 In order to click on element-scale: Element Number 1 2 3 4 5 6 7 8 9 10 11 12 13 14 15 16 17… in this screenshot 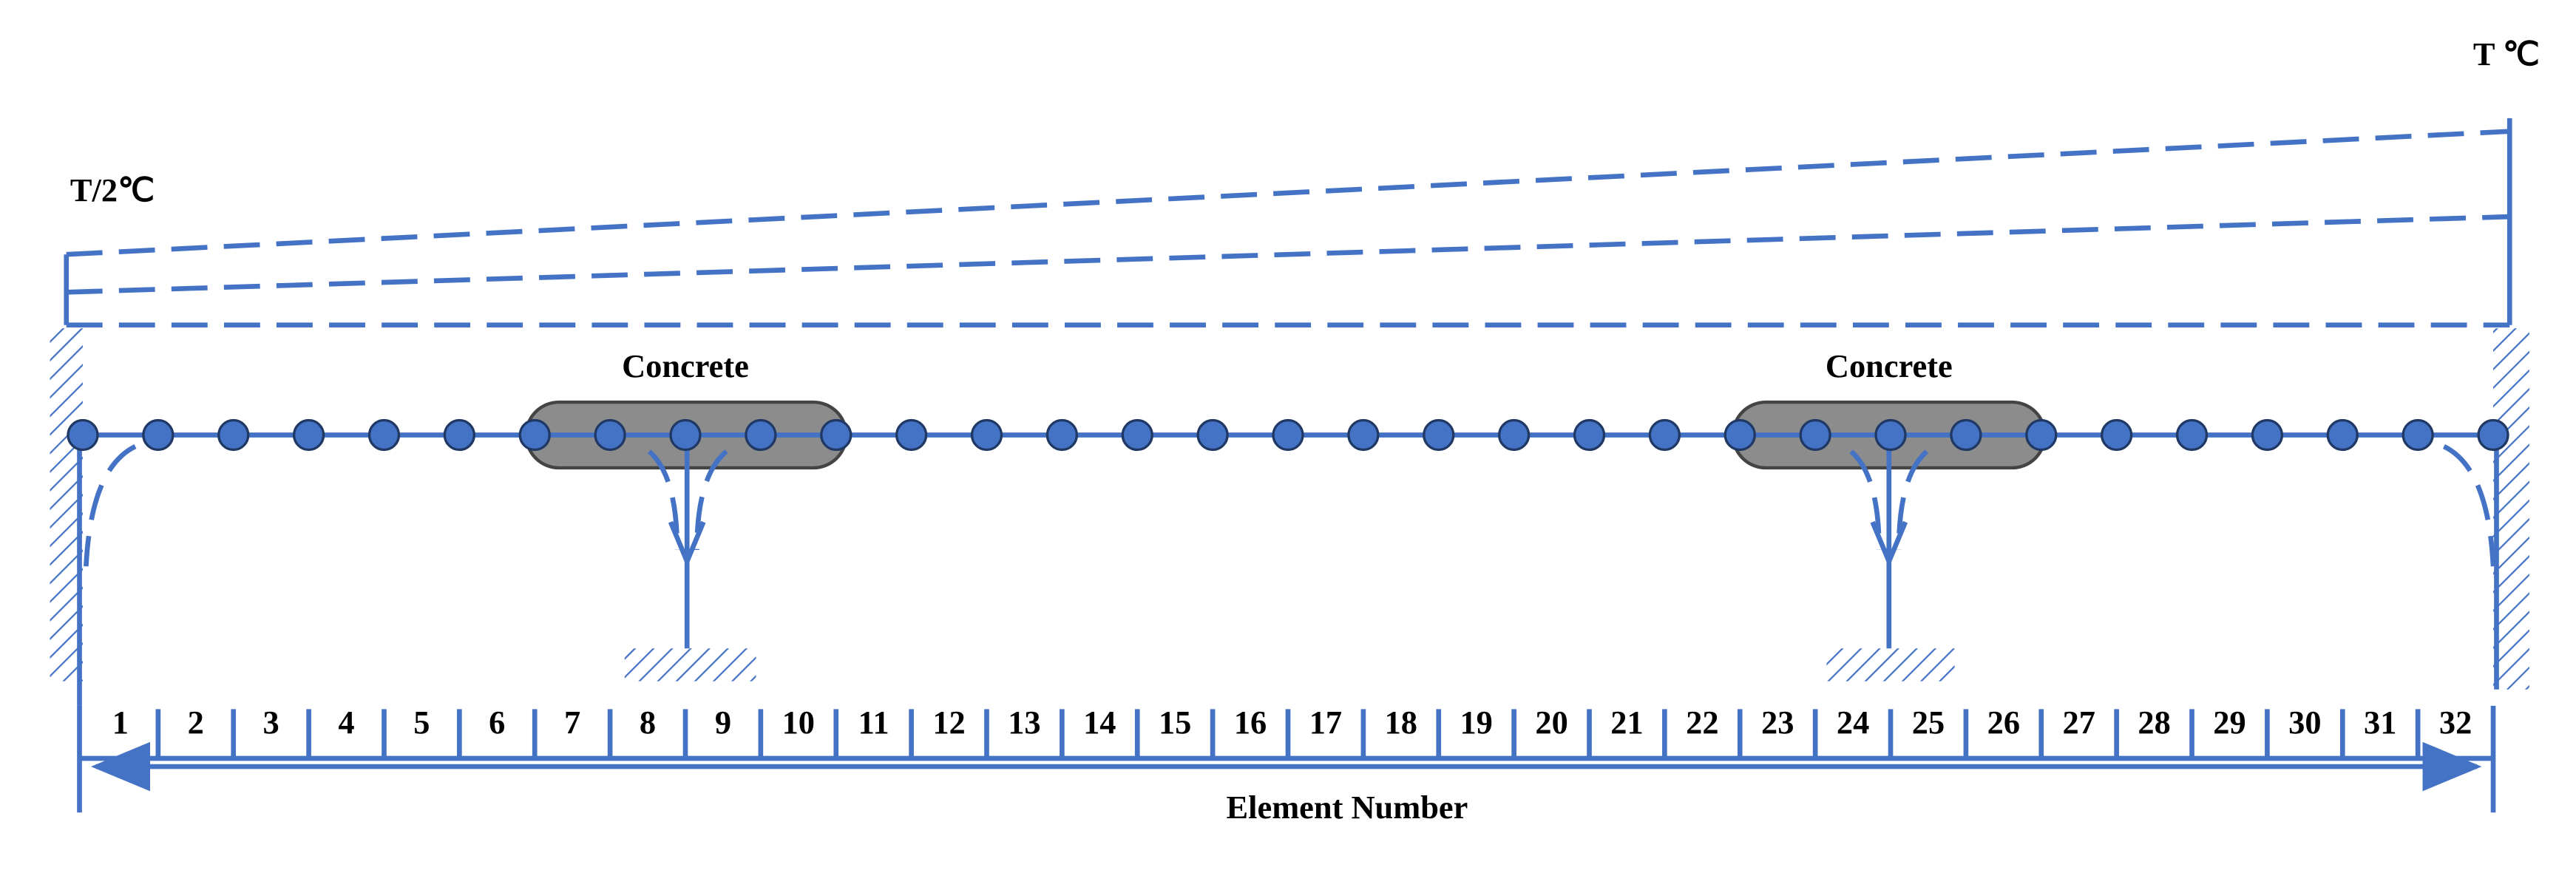, I will do `click(1286, 765)`.